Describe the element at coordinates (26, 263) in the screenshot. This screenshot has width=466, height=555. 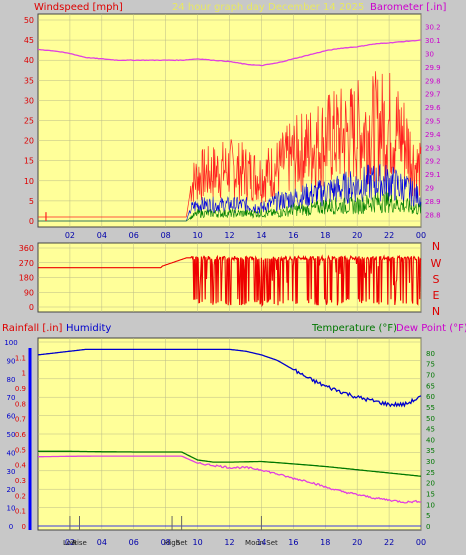
I see `direction-tick-label: 270` at that location.